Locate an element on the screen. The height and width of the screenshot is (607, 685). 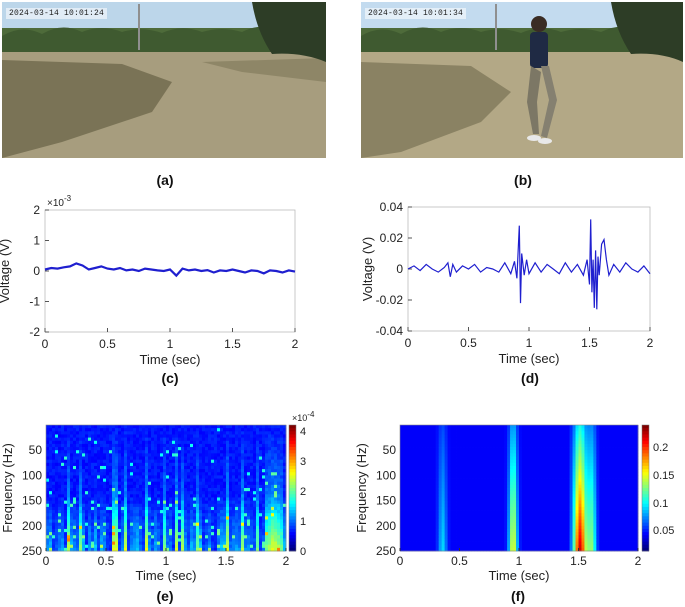
y-tick-label: -1 is located at coordinates (34, 302).